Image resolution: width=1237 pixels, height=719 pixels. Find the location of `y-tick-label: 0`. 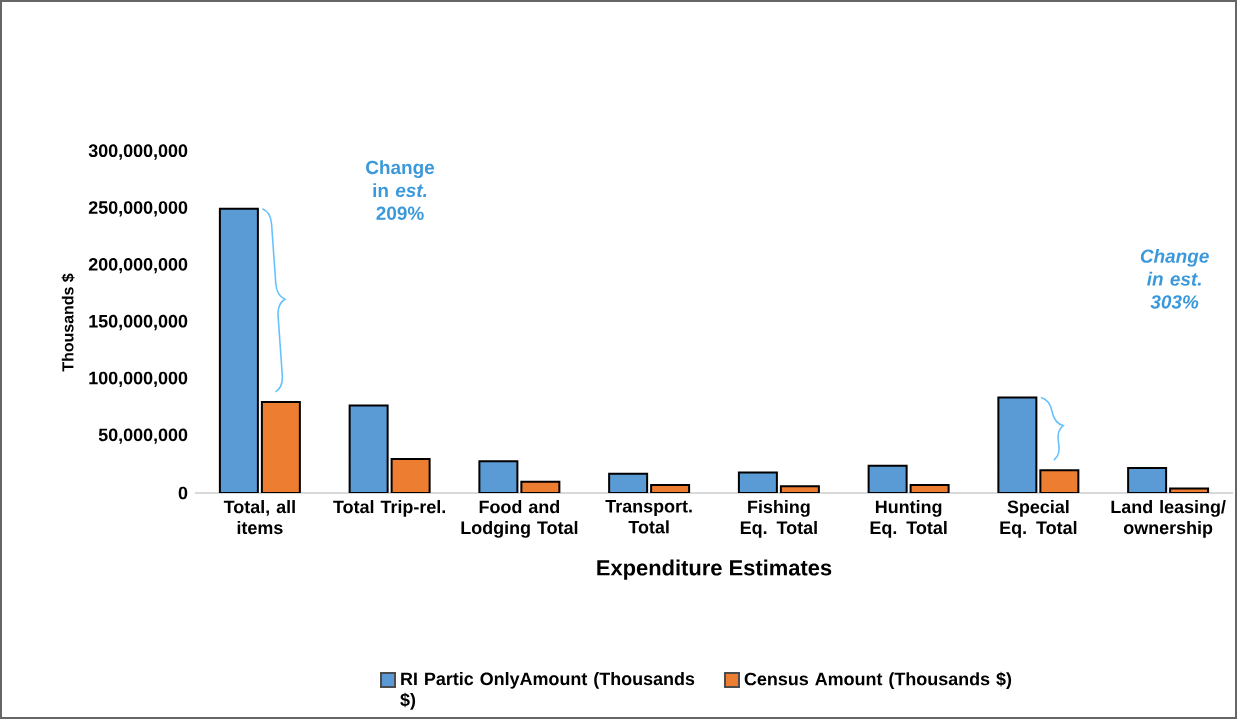

y-tick-label: 0 is located at coordinates (183, 493).